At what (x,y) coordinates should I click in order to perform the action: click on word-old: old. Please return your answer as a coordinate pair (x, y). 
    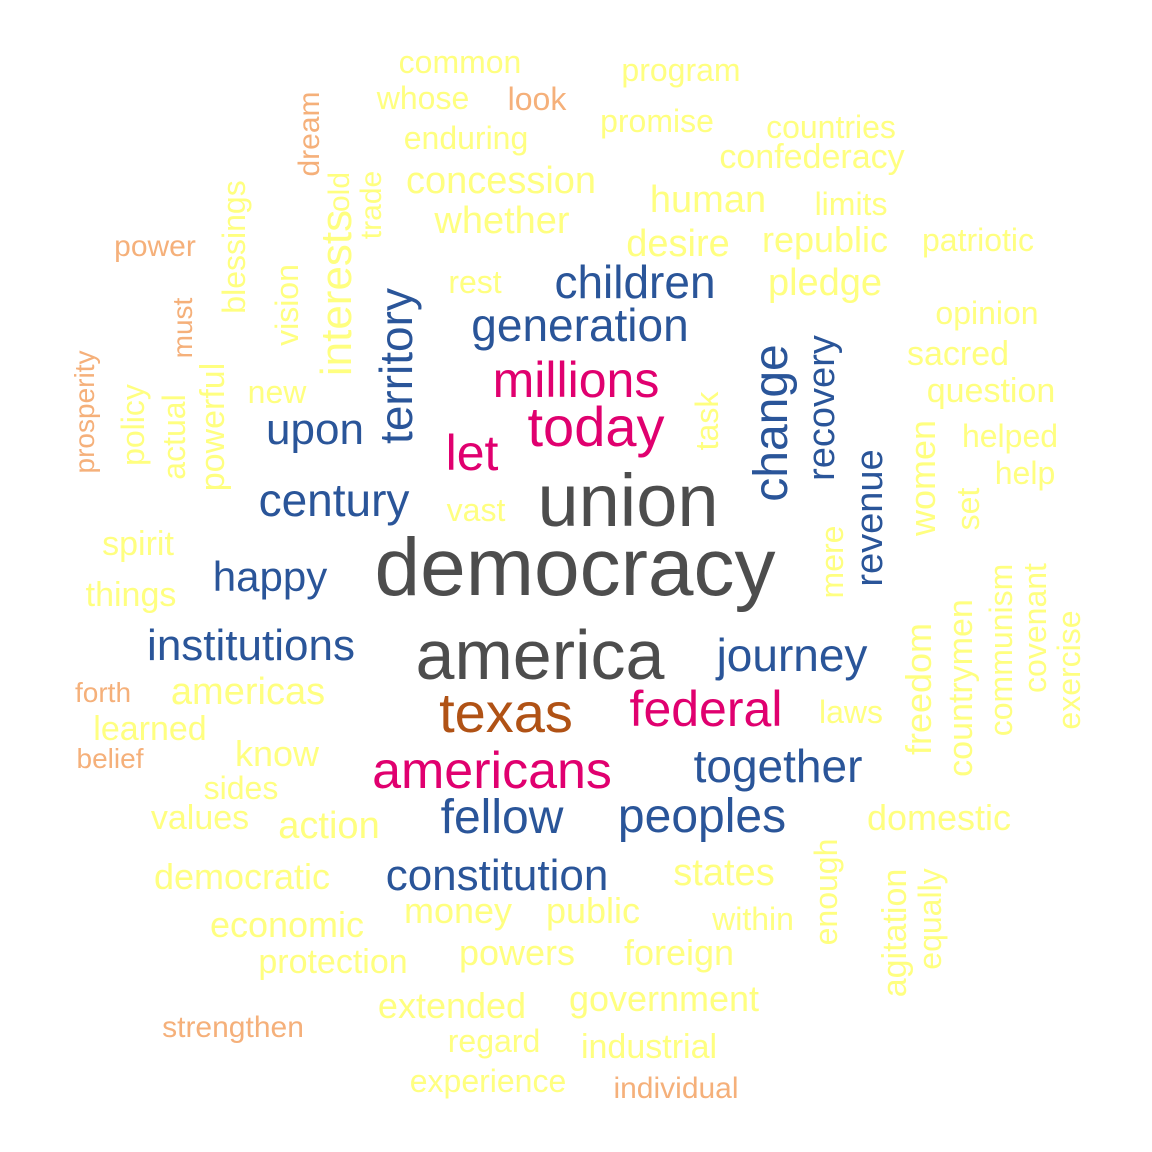
    Looking at the image, I should click on (339, 192).